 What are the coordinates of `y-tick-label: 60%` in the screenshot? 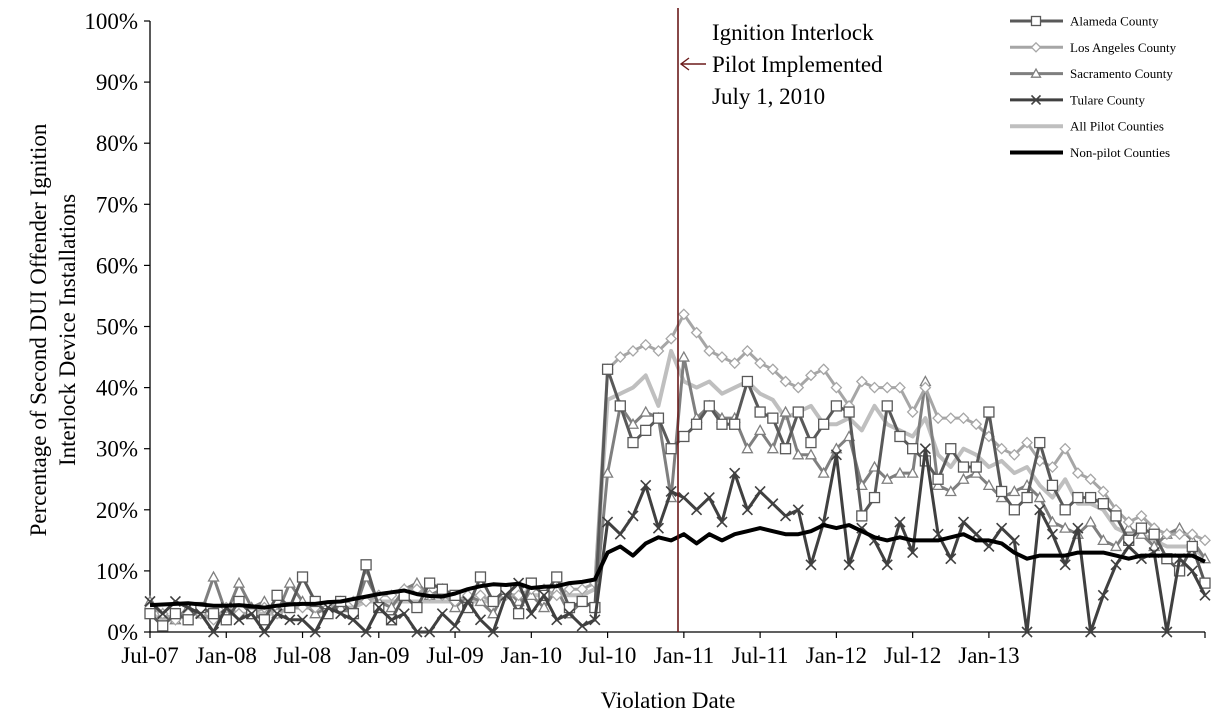 It's located at (117, 265).